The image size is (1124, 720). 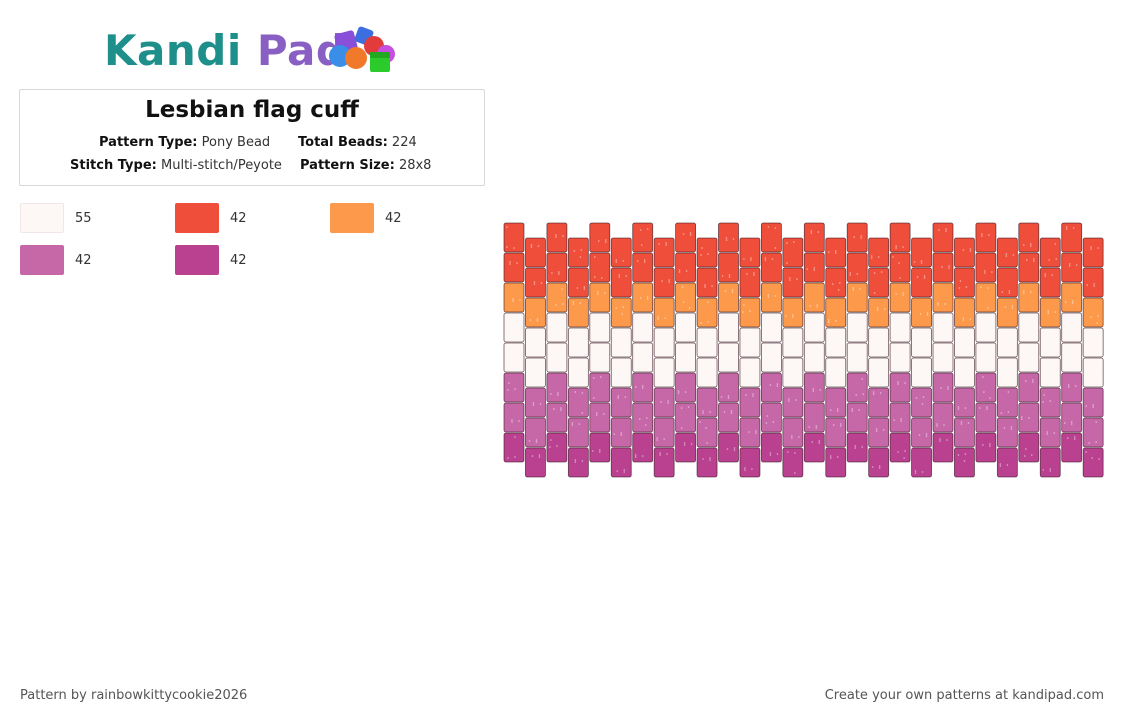 I want to click on stitch-type-label: Stitch Type:, so click(x=113, y=165).